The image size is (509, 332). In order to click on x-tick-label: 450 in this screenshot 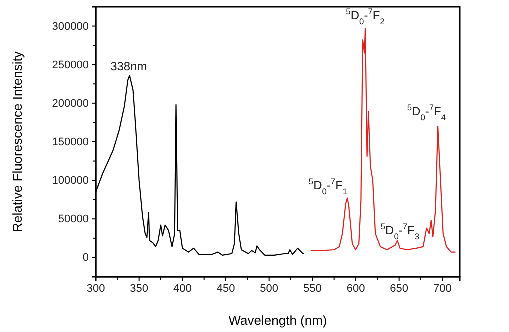, I will do `click(226, 288)`.